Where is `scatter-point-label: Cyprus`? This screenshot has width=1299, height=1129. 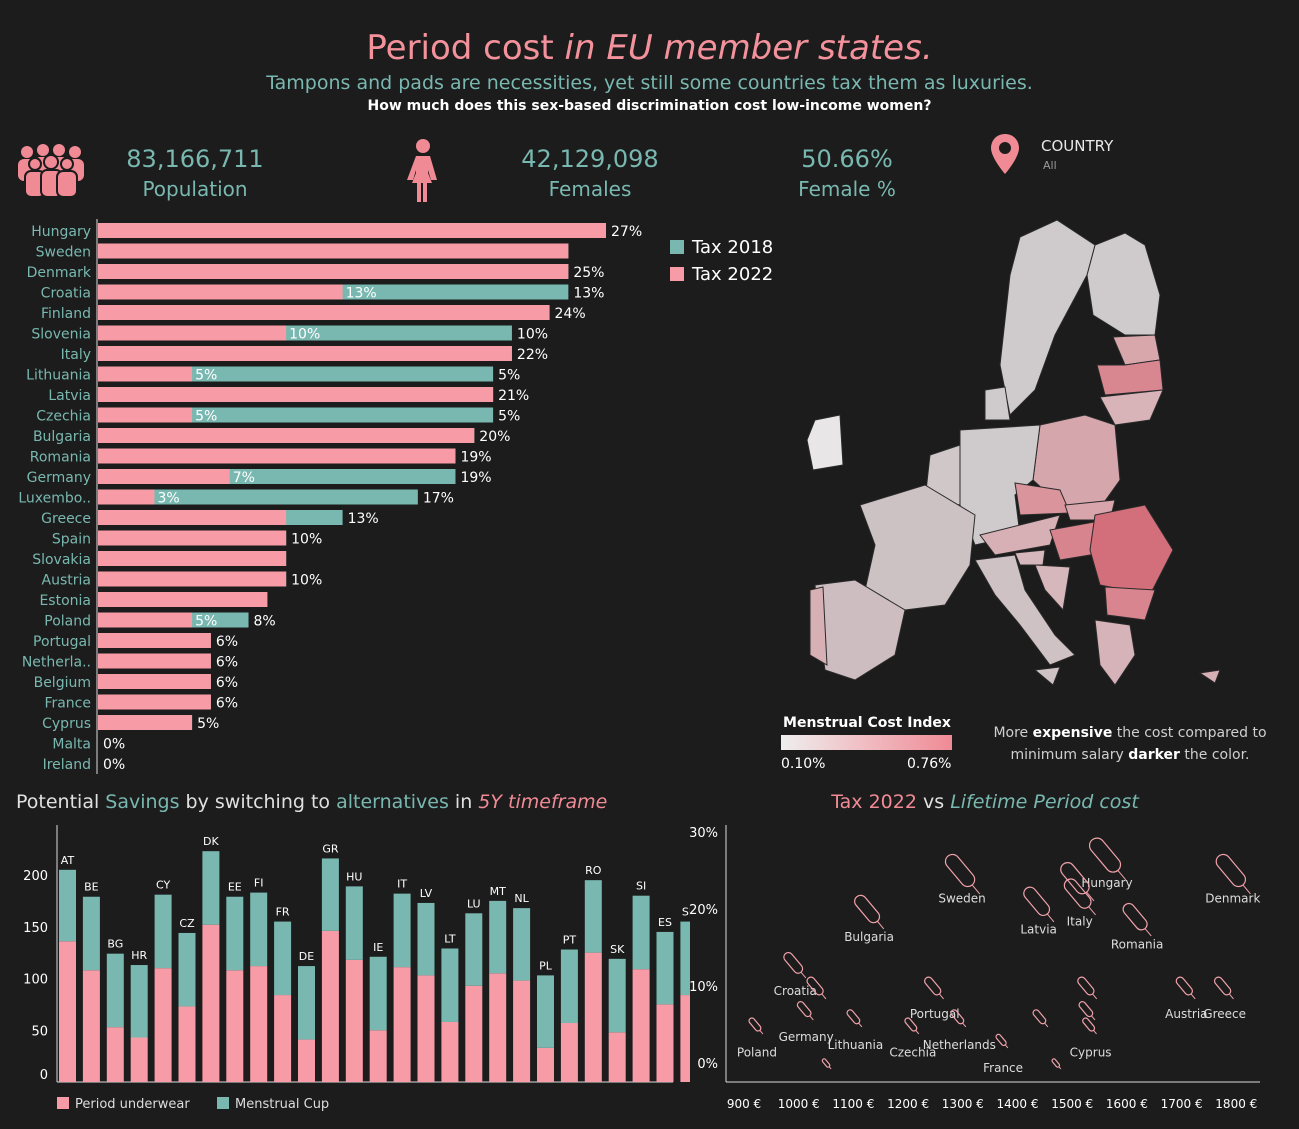
scatter-point-label: Cyprus is located at coordinates (1091, 1053).